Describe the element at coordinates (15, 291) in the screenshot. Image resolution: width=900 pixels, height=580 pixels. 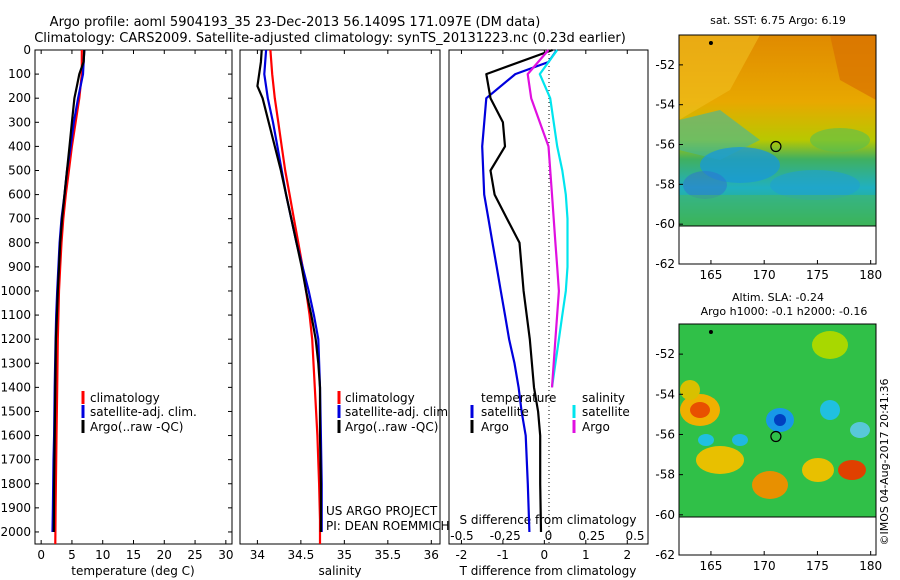
I see `depth-tick-label: 1000` at that location.